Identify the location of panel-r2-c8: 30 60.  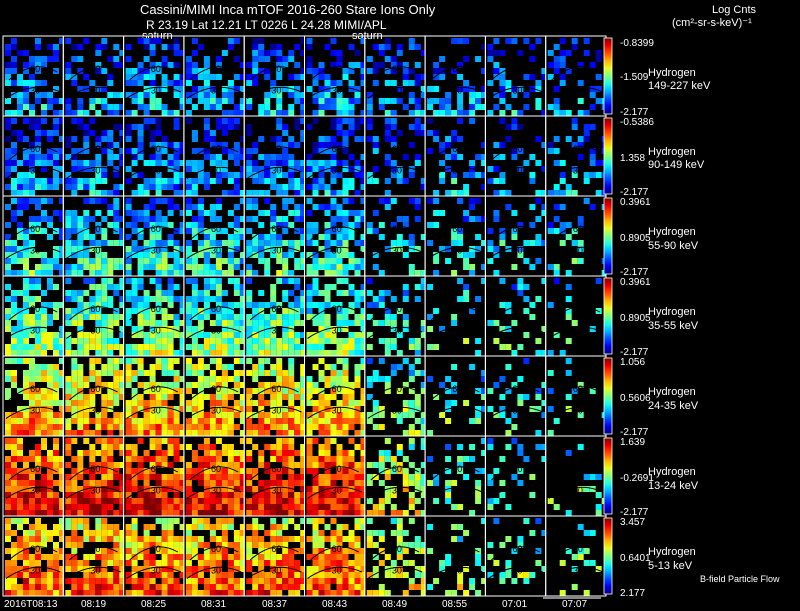
(517, 237).